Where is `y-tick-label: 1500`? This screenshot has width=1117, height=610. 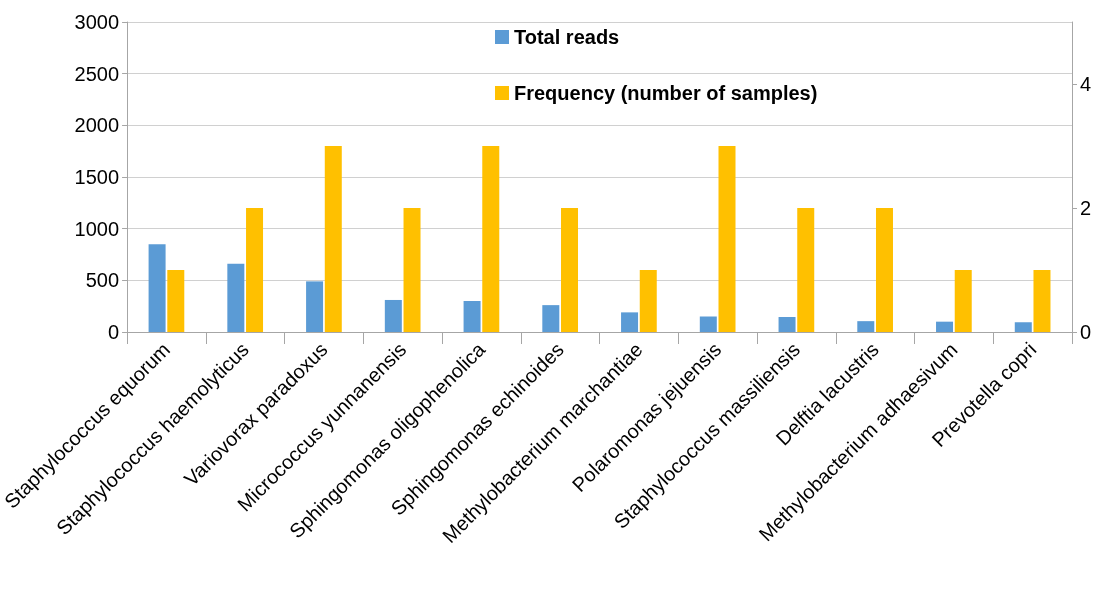
y-tick-label: 1500 is located at coordinates (97, 177).